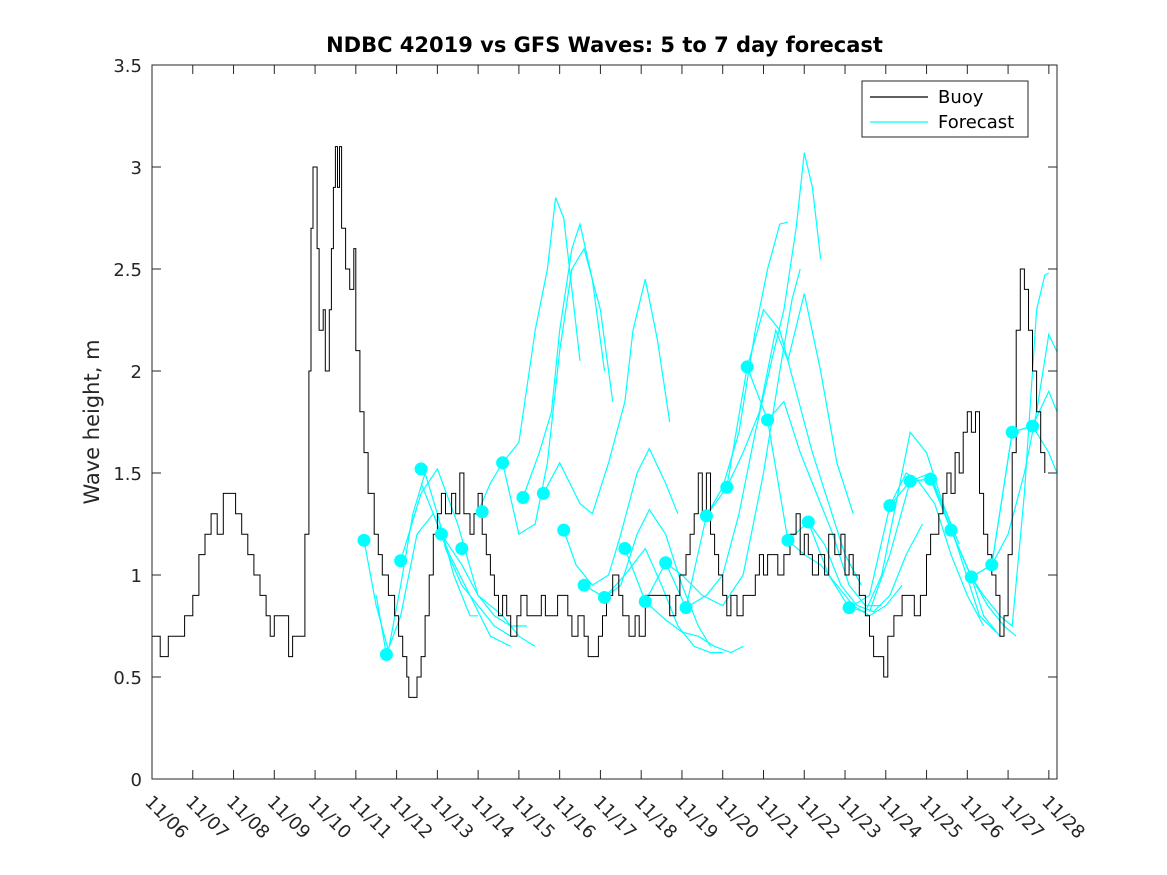 The height and width of the screenshot is (875, 1167). What do you see at coordinates (136, 780) in the screenshot?
I see `y-tick-label: 0` at bounding box center [136, 780].